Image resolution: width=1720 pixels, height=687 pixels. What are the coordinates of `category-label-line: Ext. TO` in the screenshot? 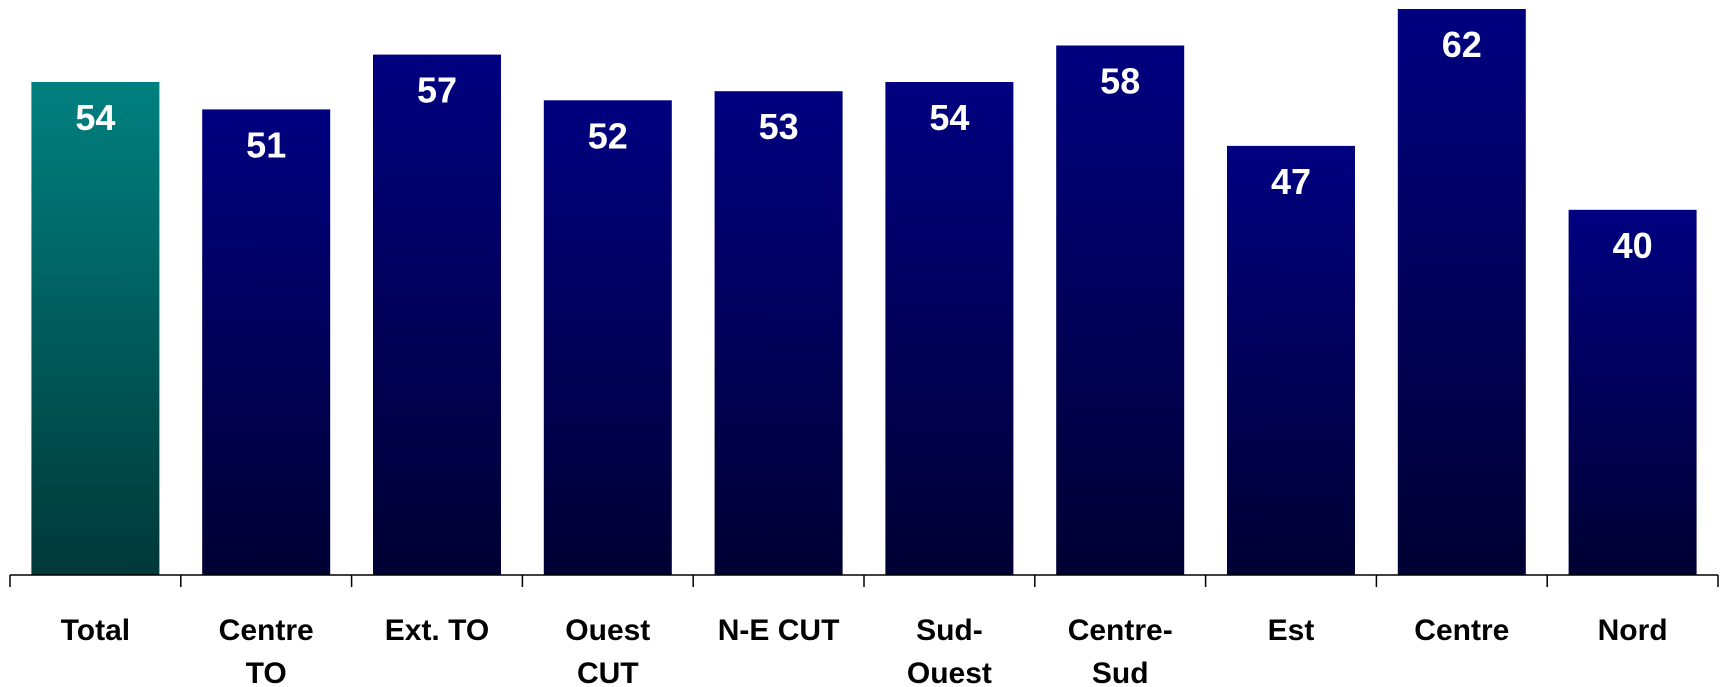 It's located at (437, 630).